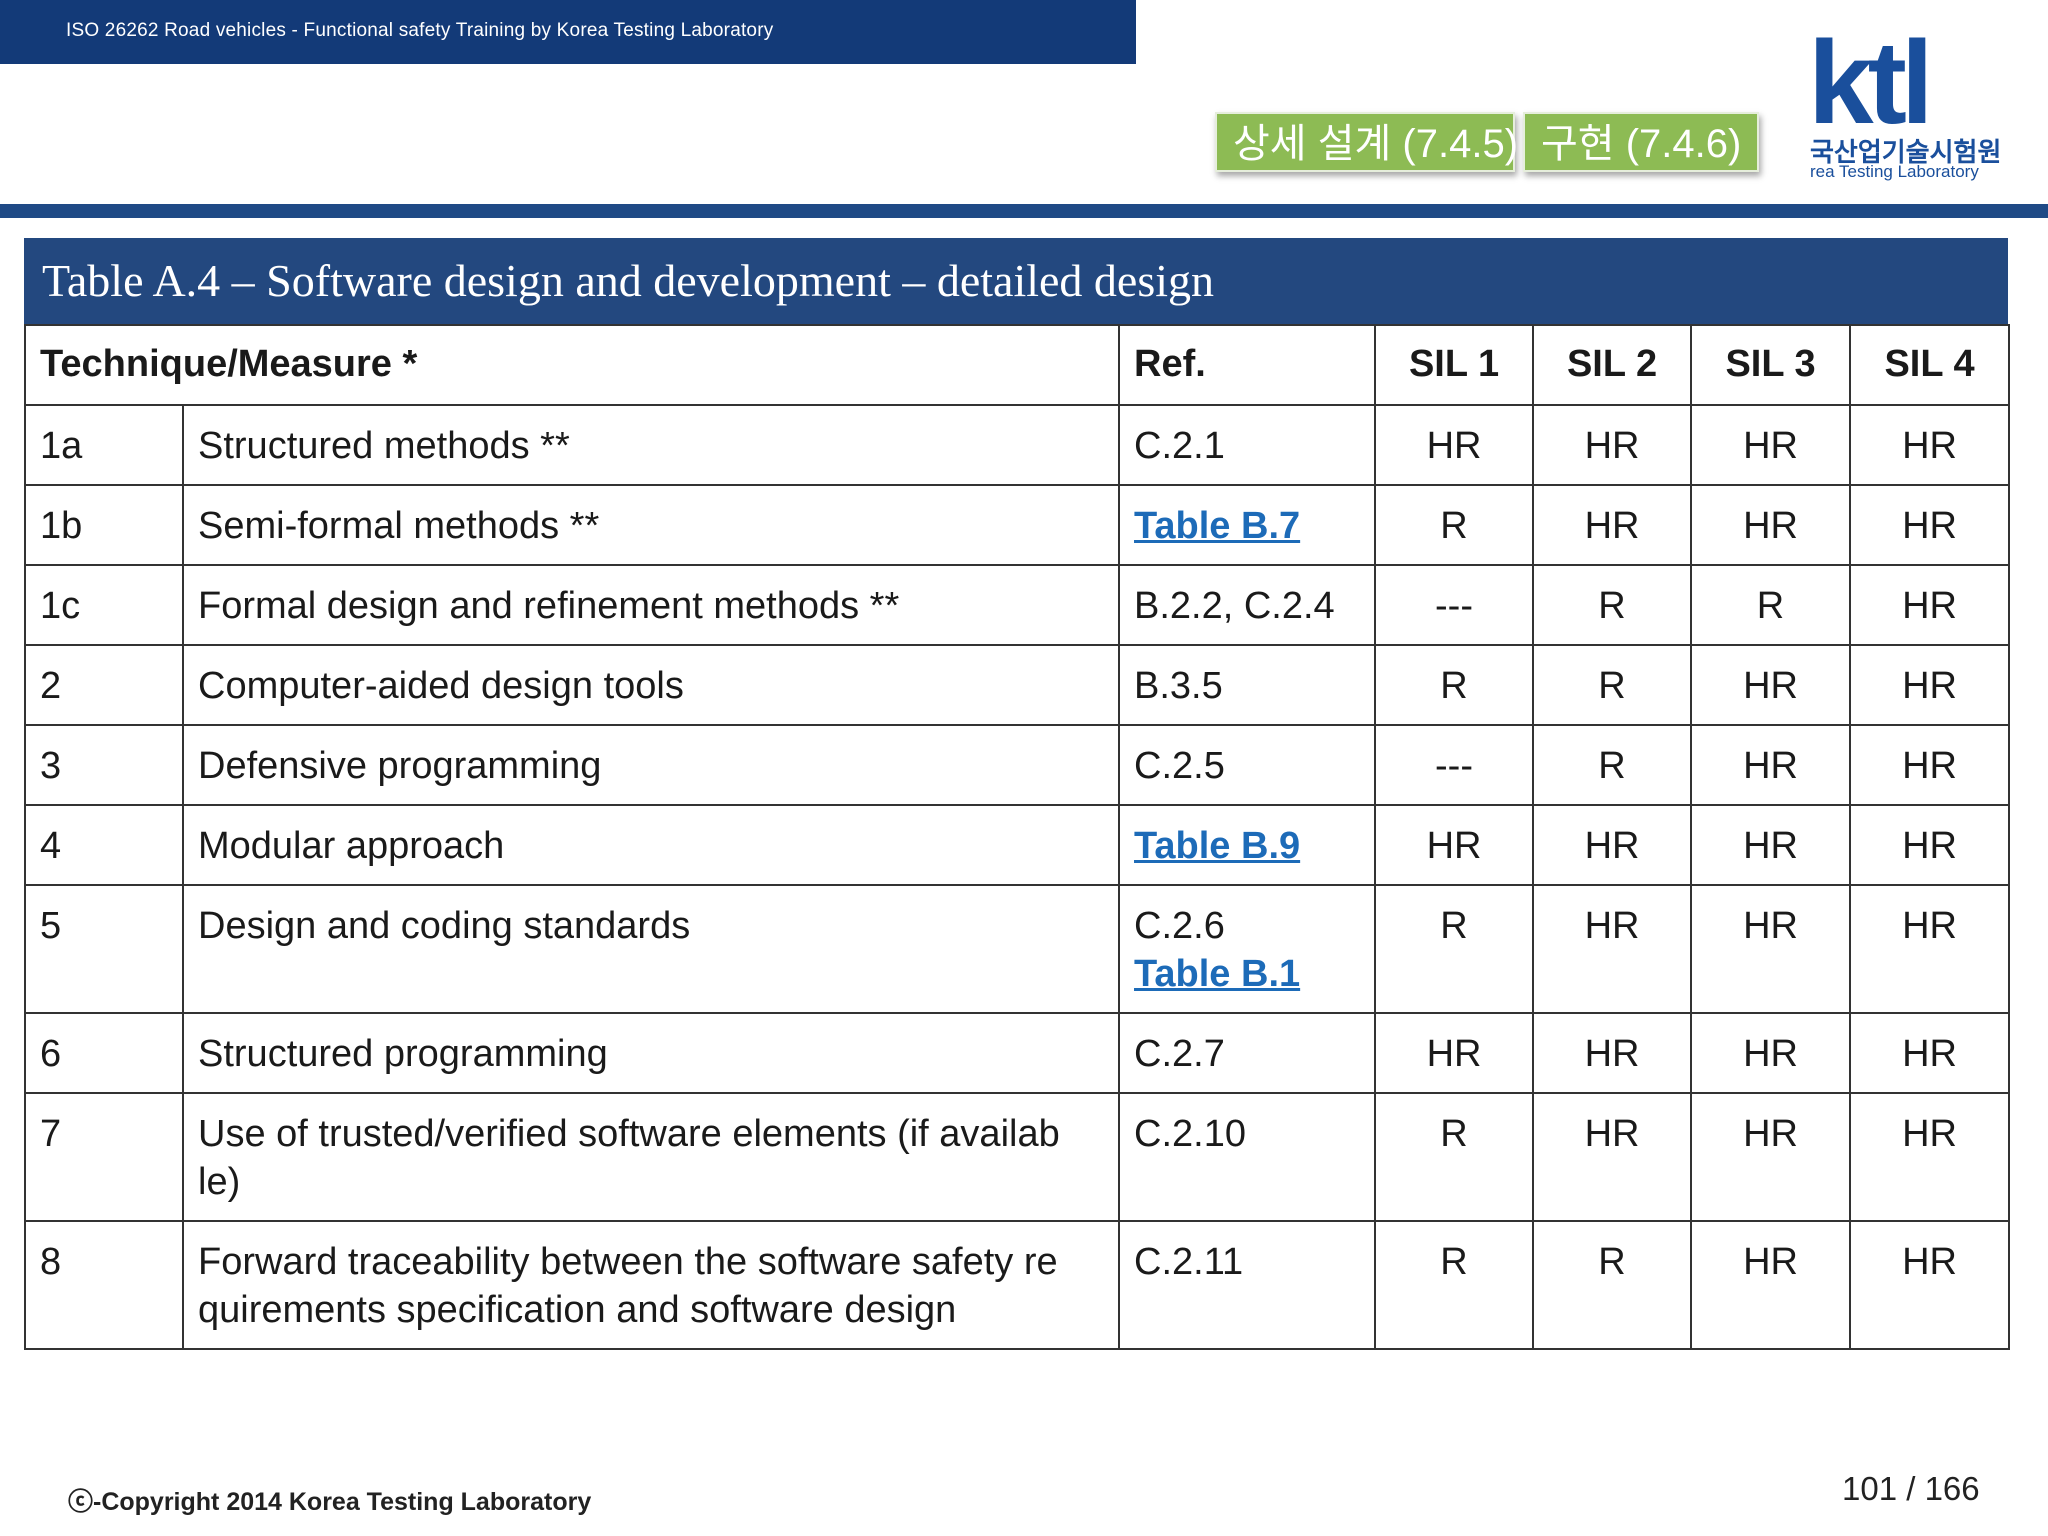 This screenshot has height=1536, width=2048. What do you see at coordinates (651, 685) in the screenshot?
I see `row-technique: Computer-aided design tools` at bounding box center [651, 685].